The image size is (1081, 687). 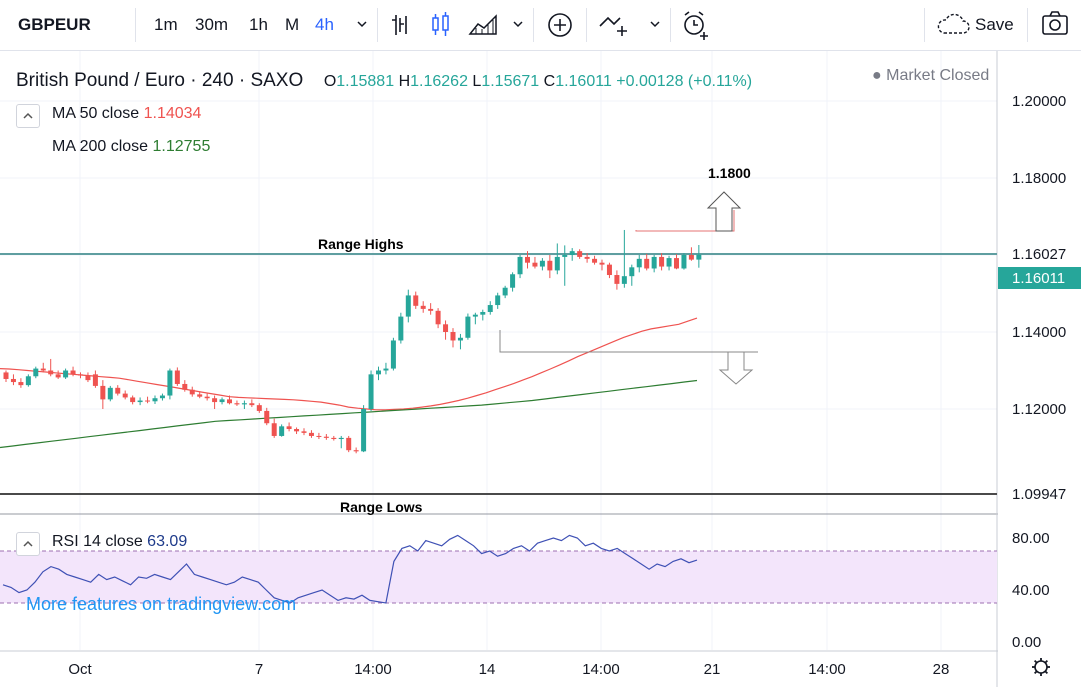 What do you see at coordinates (931, 75) in the screenshot?
I see `market-status: ● Market Closed` at bounding box center [931, 75].